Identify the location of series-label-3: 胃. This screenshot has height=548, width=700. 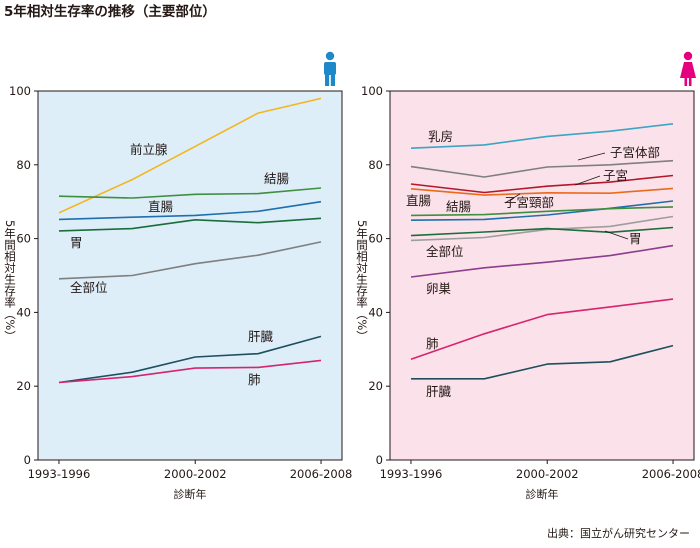
(76, 242).